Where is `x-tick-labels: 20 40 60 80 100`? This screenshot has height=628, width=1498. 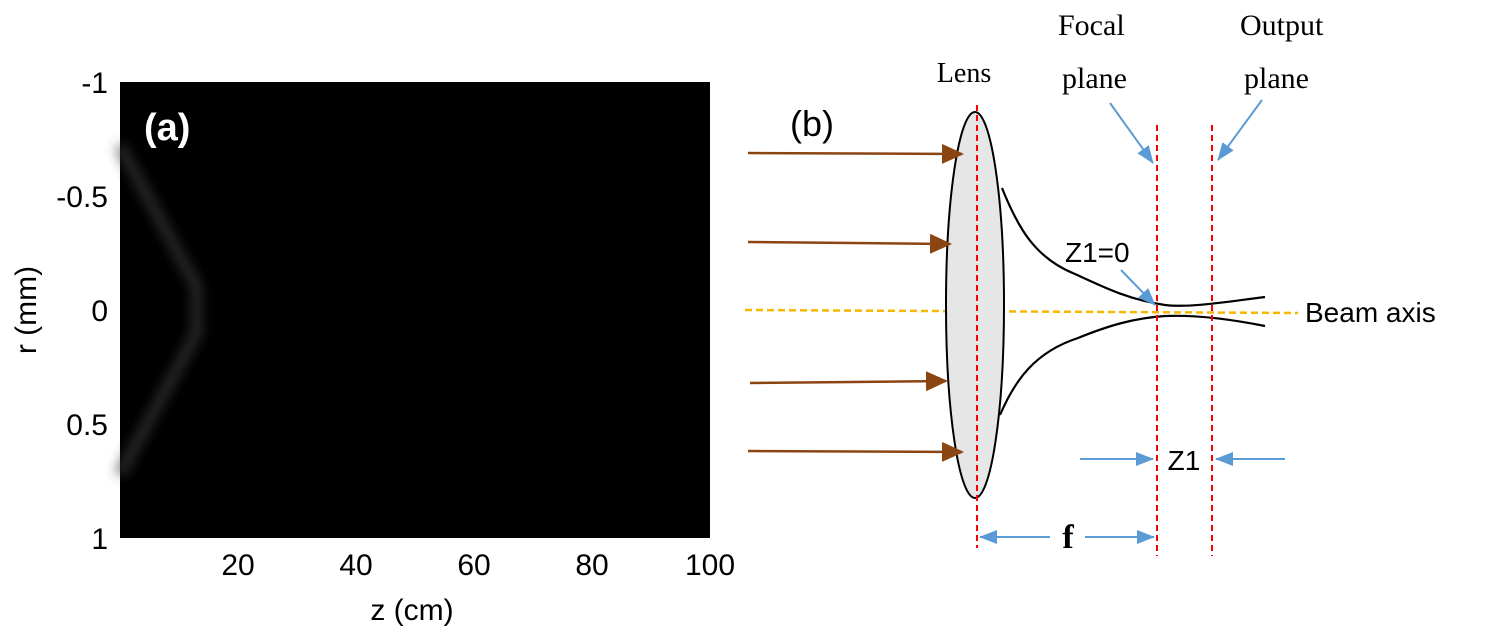
x-tick-labels: 20 40 60 80 100 is located at coordinates (478, 565).